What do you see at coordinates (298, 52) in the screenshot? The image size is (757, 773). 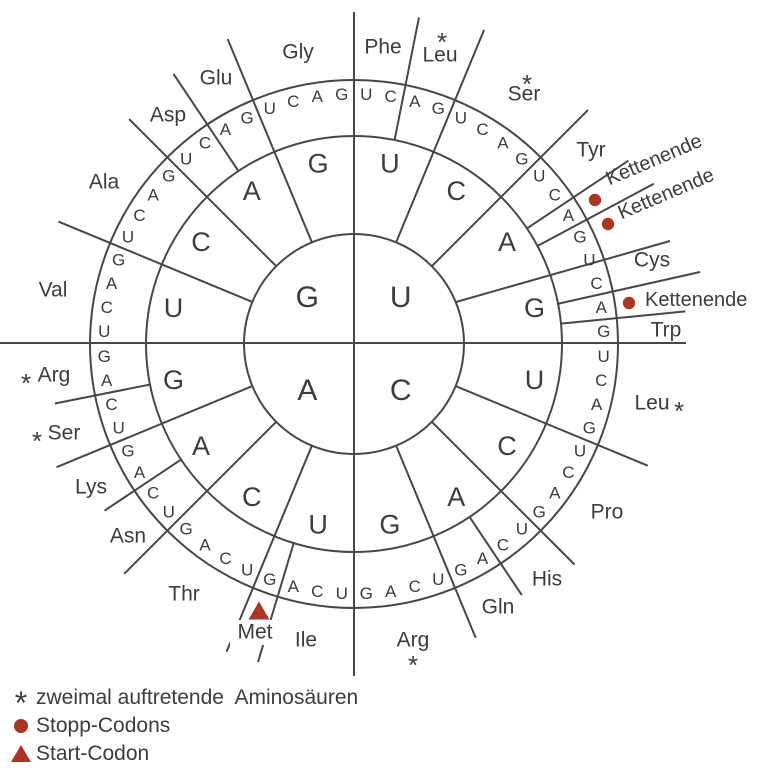 I see `amino-acid-label: Gly` at bounding box center [298, 52].